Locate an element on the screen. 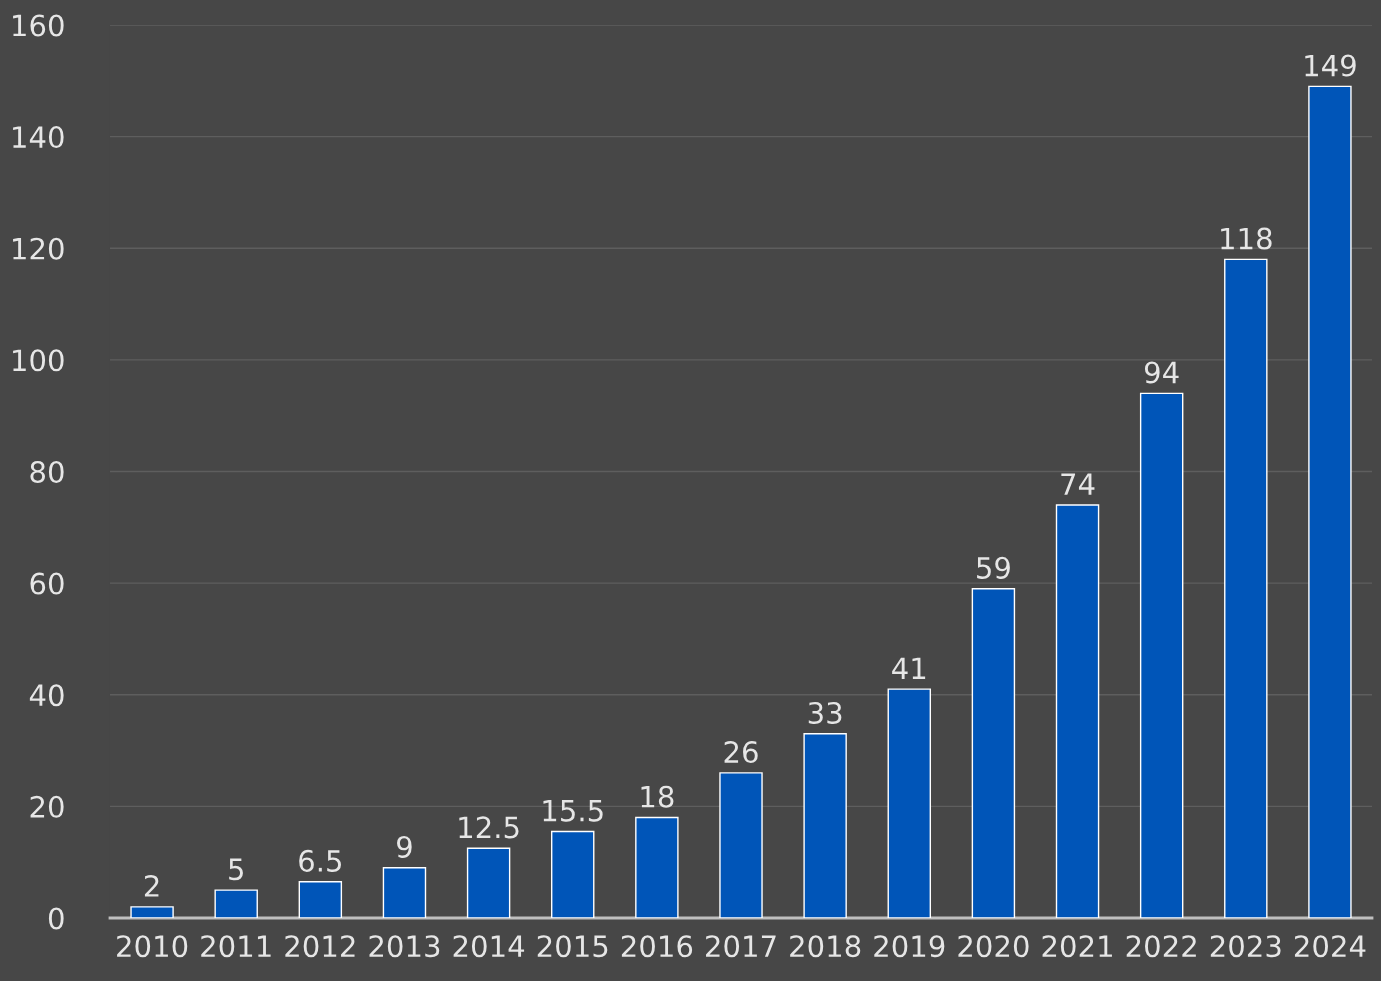 This screenshot has width=1381, height=981. data-label: 59 is located at coordinates (993, 567).